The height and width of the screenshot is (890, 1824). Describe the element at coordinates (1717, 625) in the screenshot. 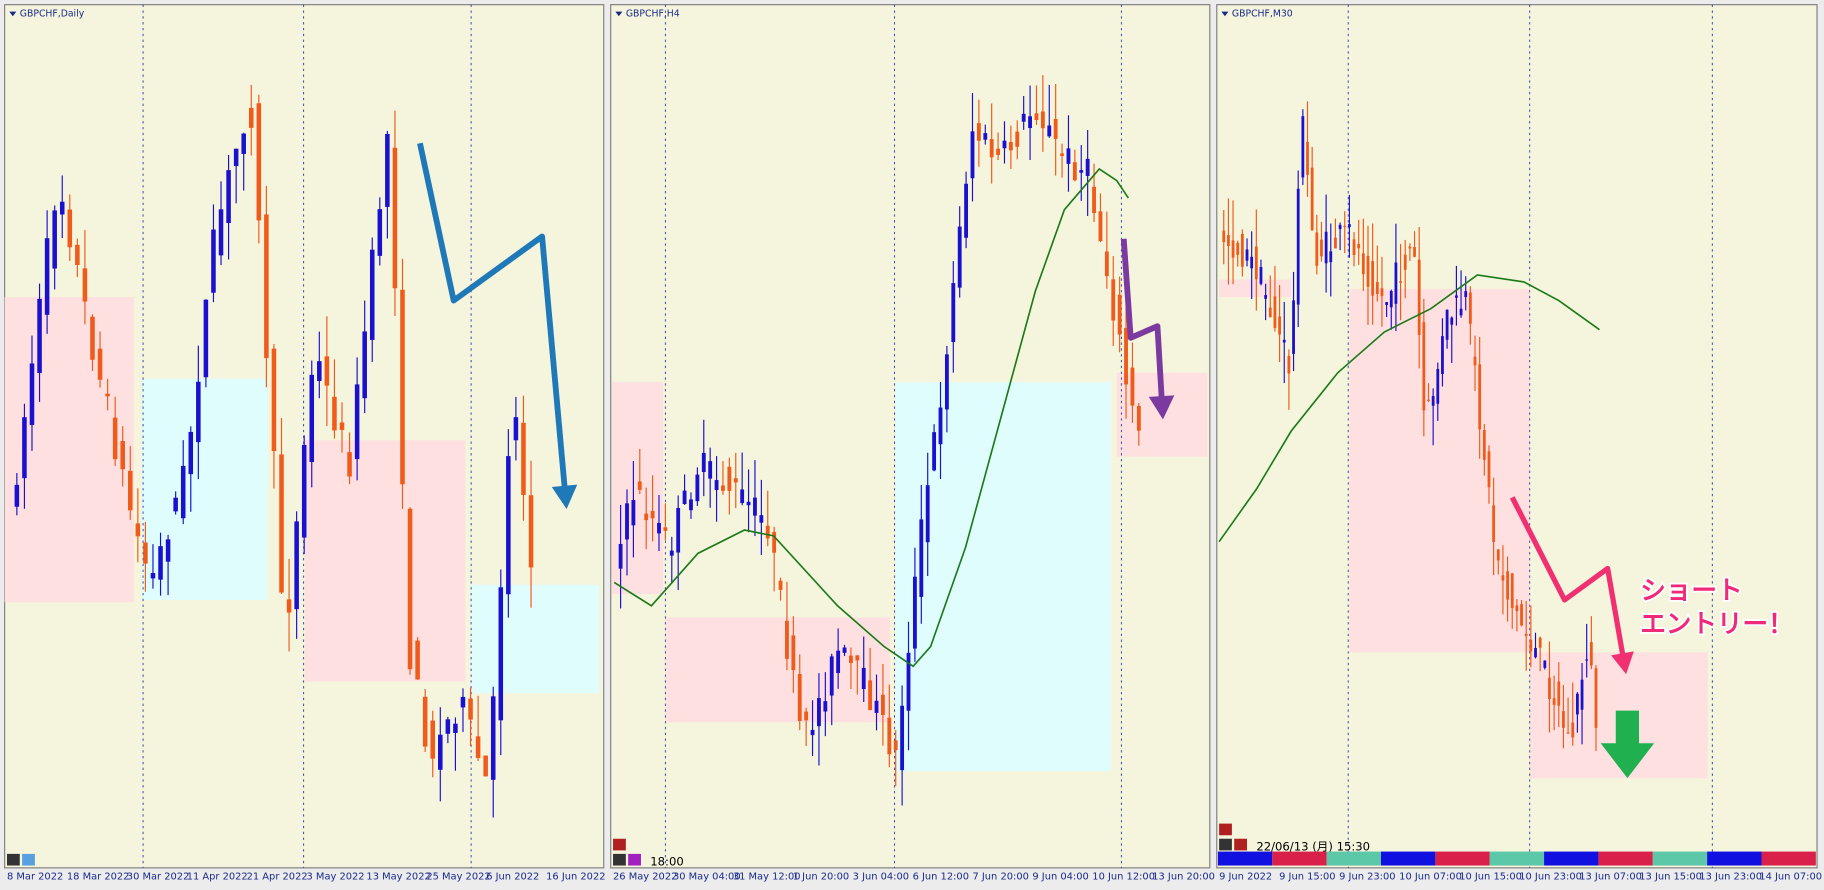

I see `annotation: エントリー！` at that location.